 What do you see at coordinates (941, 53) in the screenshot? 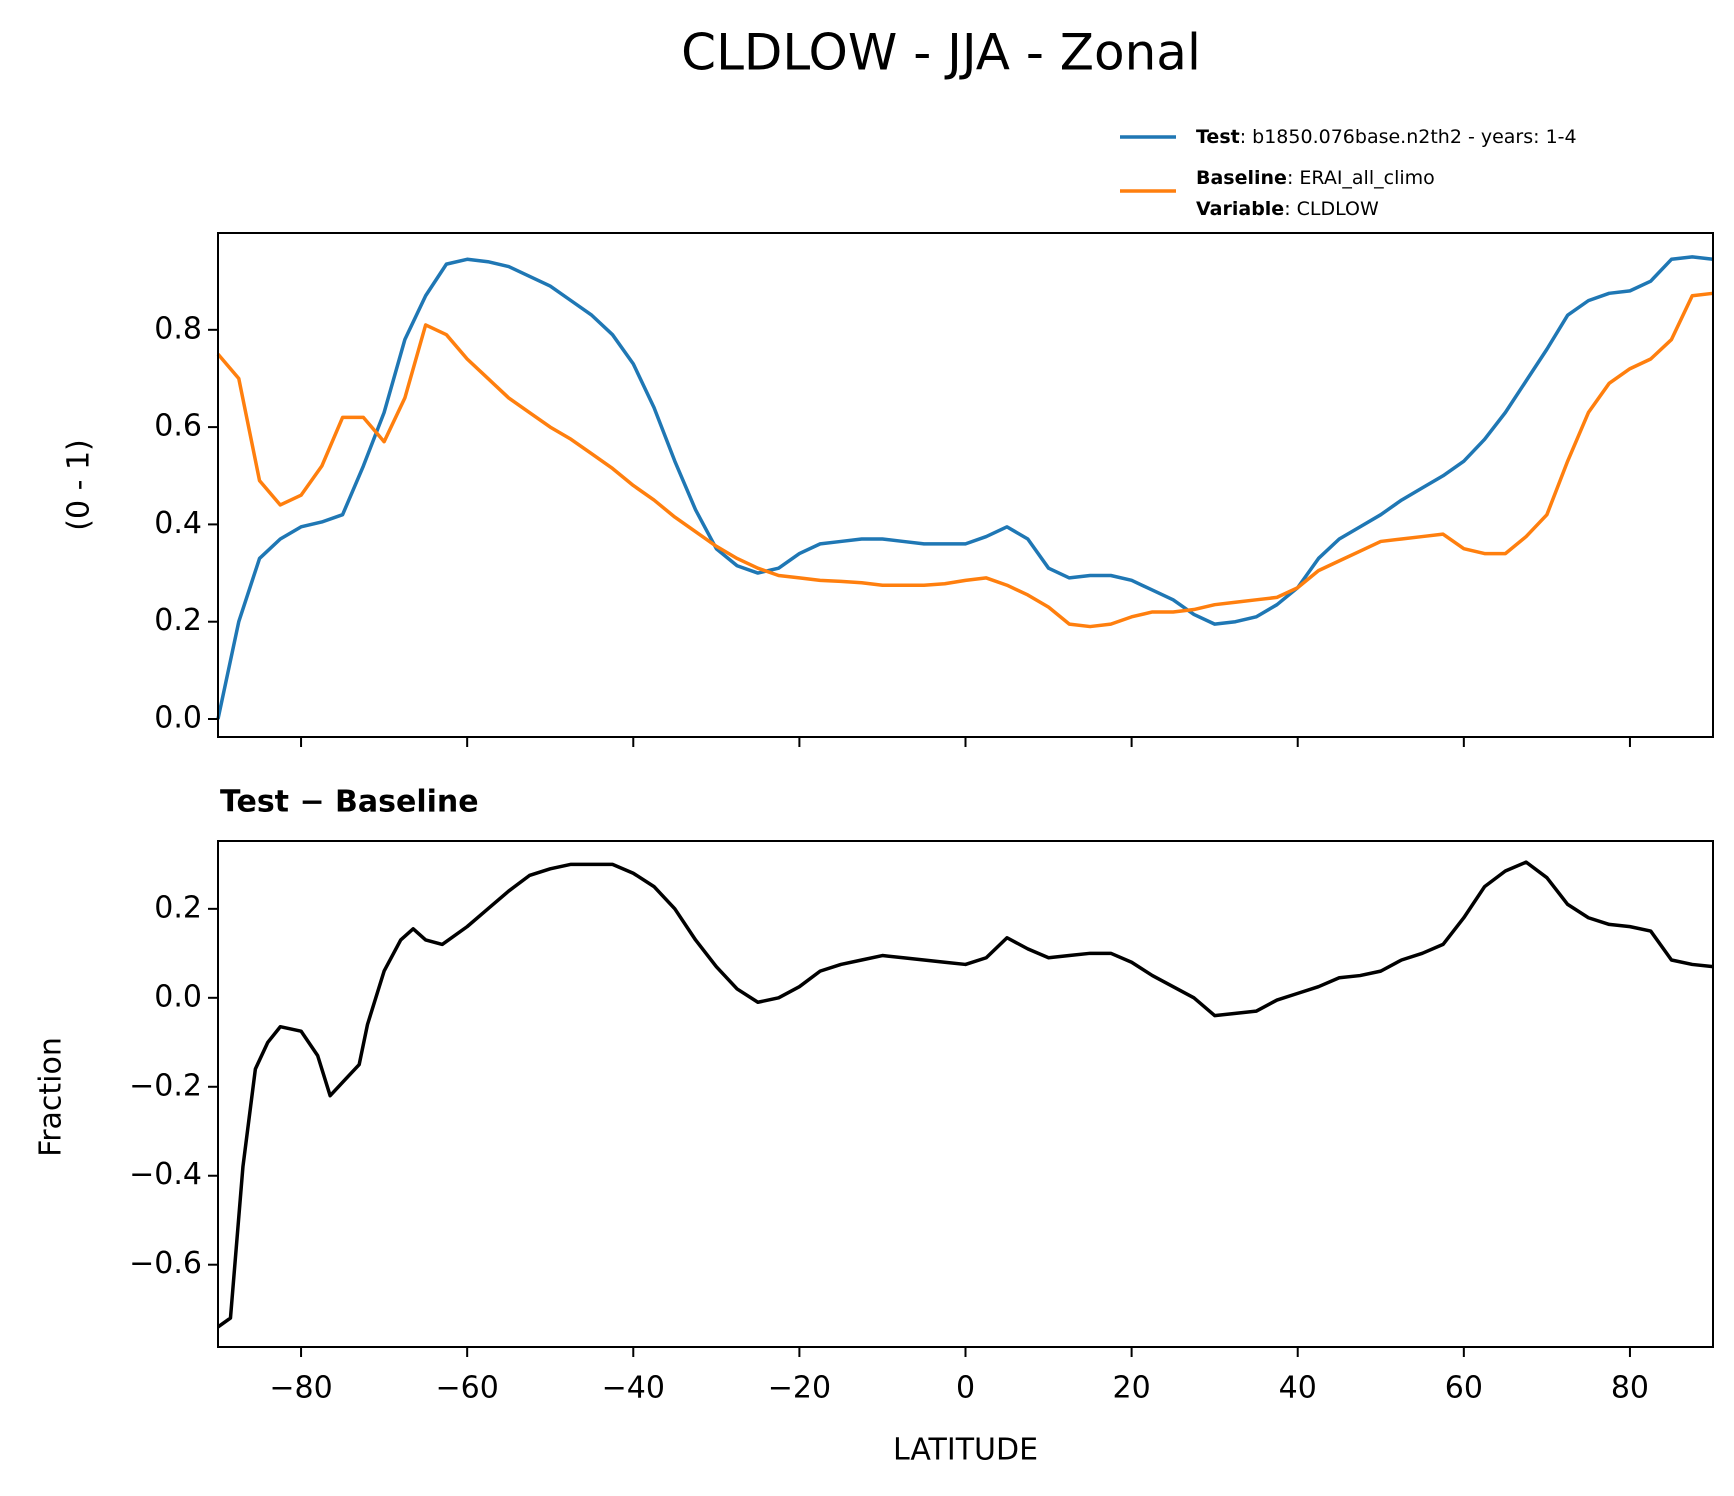
I see `chart-title: CLDLOW - JJA - Zonal` at bounding box center [941, 53].